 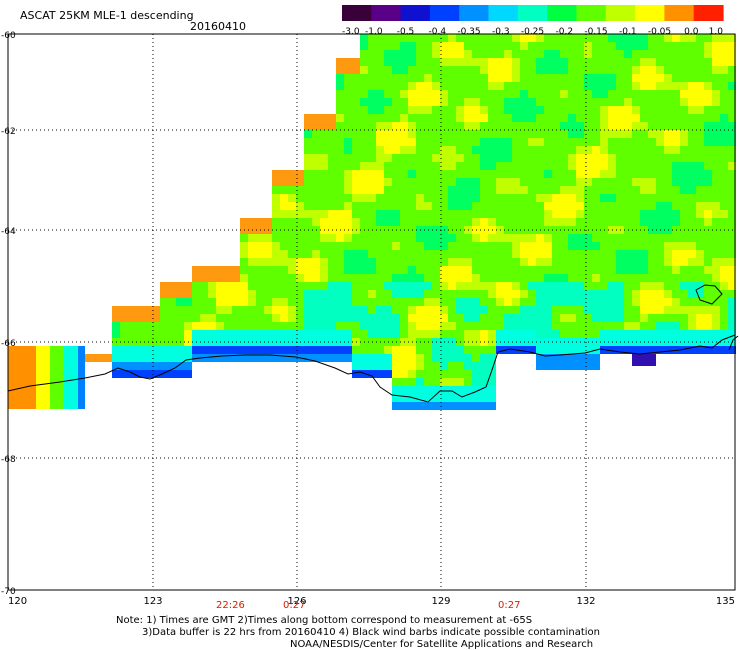 What do you see at coordinates (628, 31) in the screenshot?
I see `colorbar-label: -0.1` at bounding box center [628, 31].